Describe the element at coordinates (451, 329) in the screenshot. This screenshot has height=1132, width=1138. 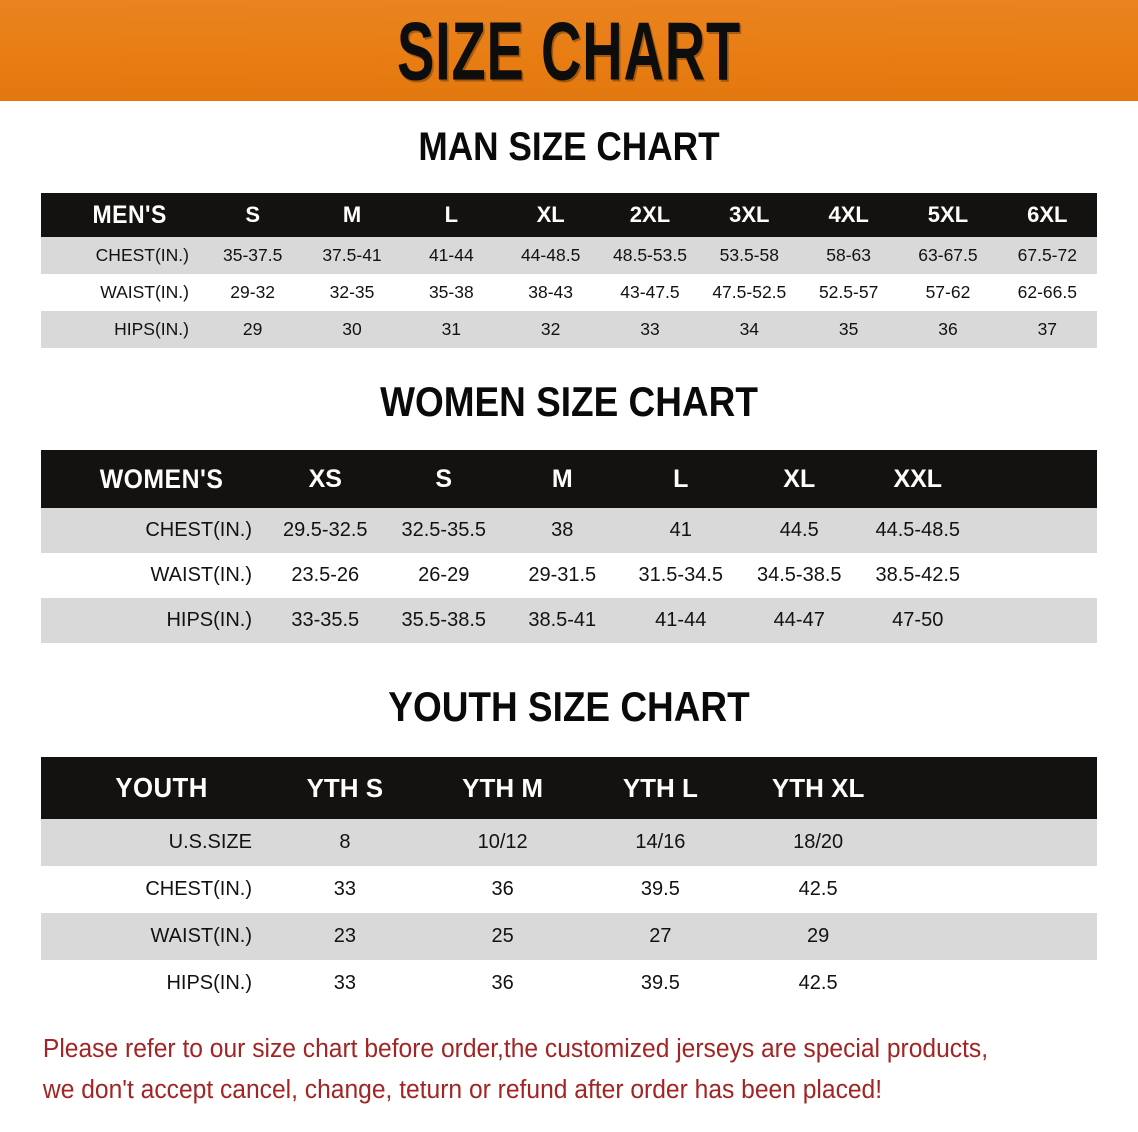
I see `cell: 31` at that location.